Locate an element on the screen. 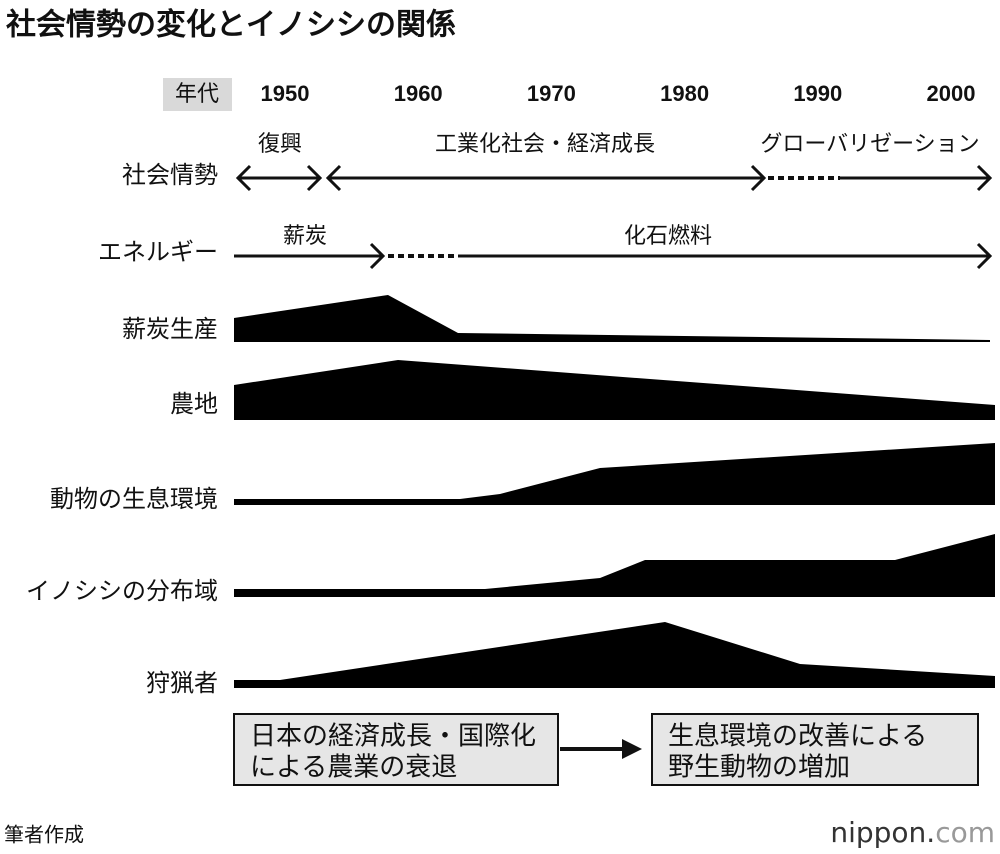  box-text: による農業の衰退 is located at coordinates (353, 768).